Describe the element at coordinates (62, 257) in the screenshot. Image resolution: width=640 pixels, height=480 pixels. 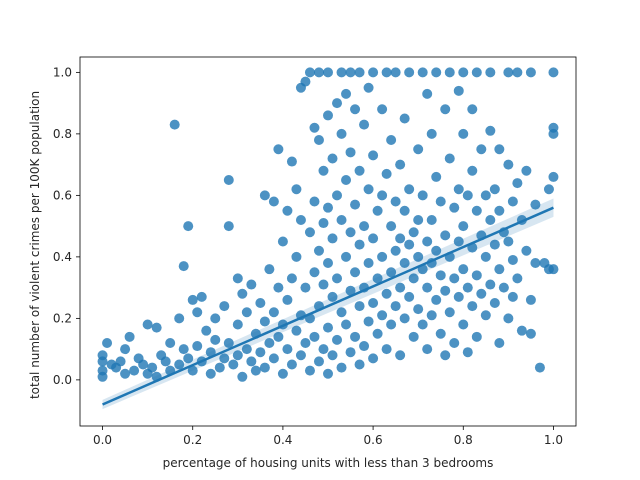
I see `y-tick-label: 0.4` at that location.